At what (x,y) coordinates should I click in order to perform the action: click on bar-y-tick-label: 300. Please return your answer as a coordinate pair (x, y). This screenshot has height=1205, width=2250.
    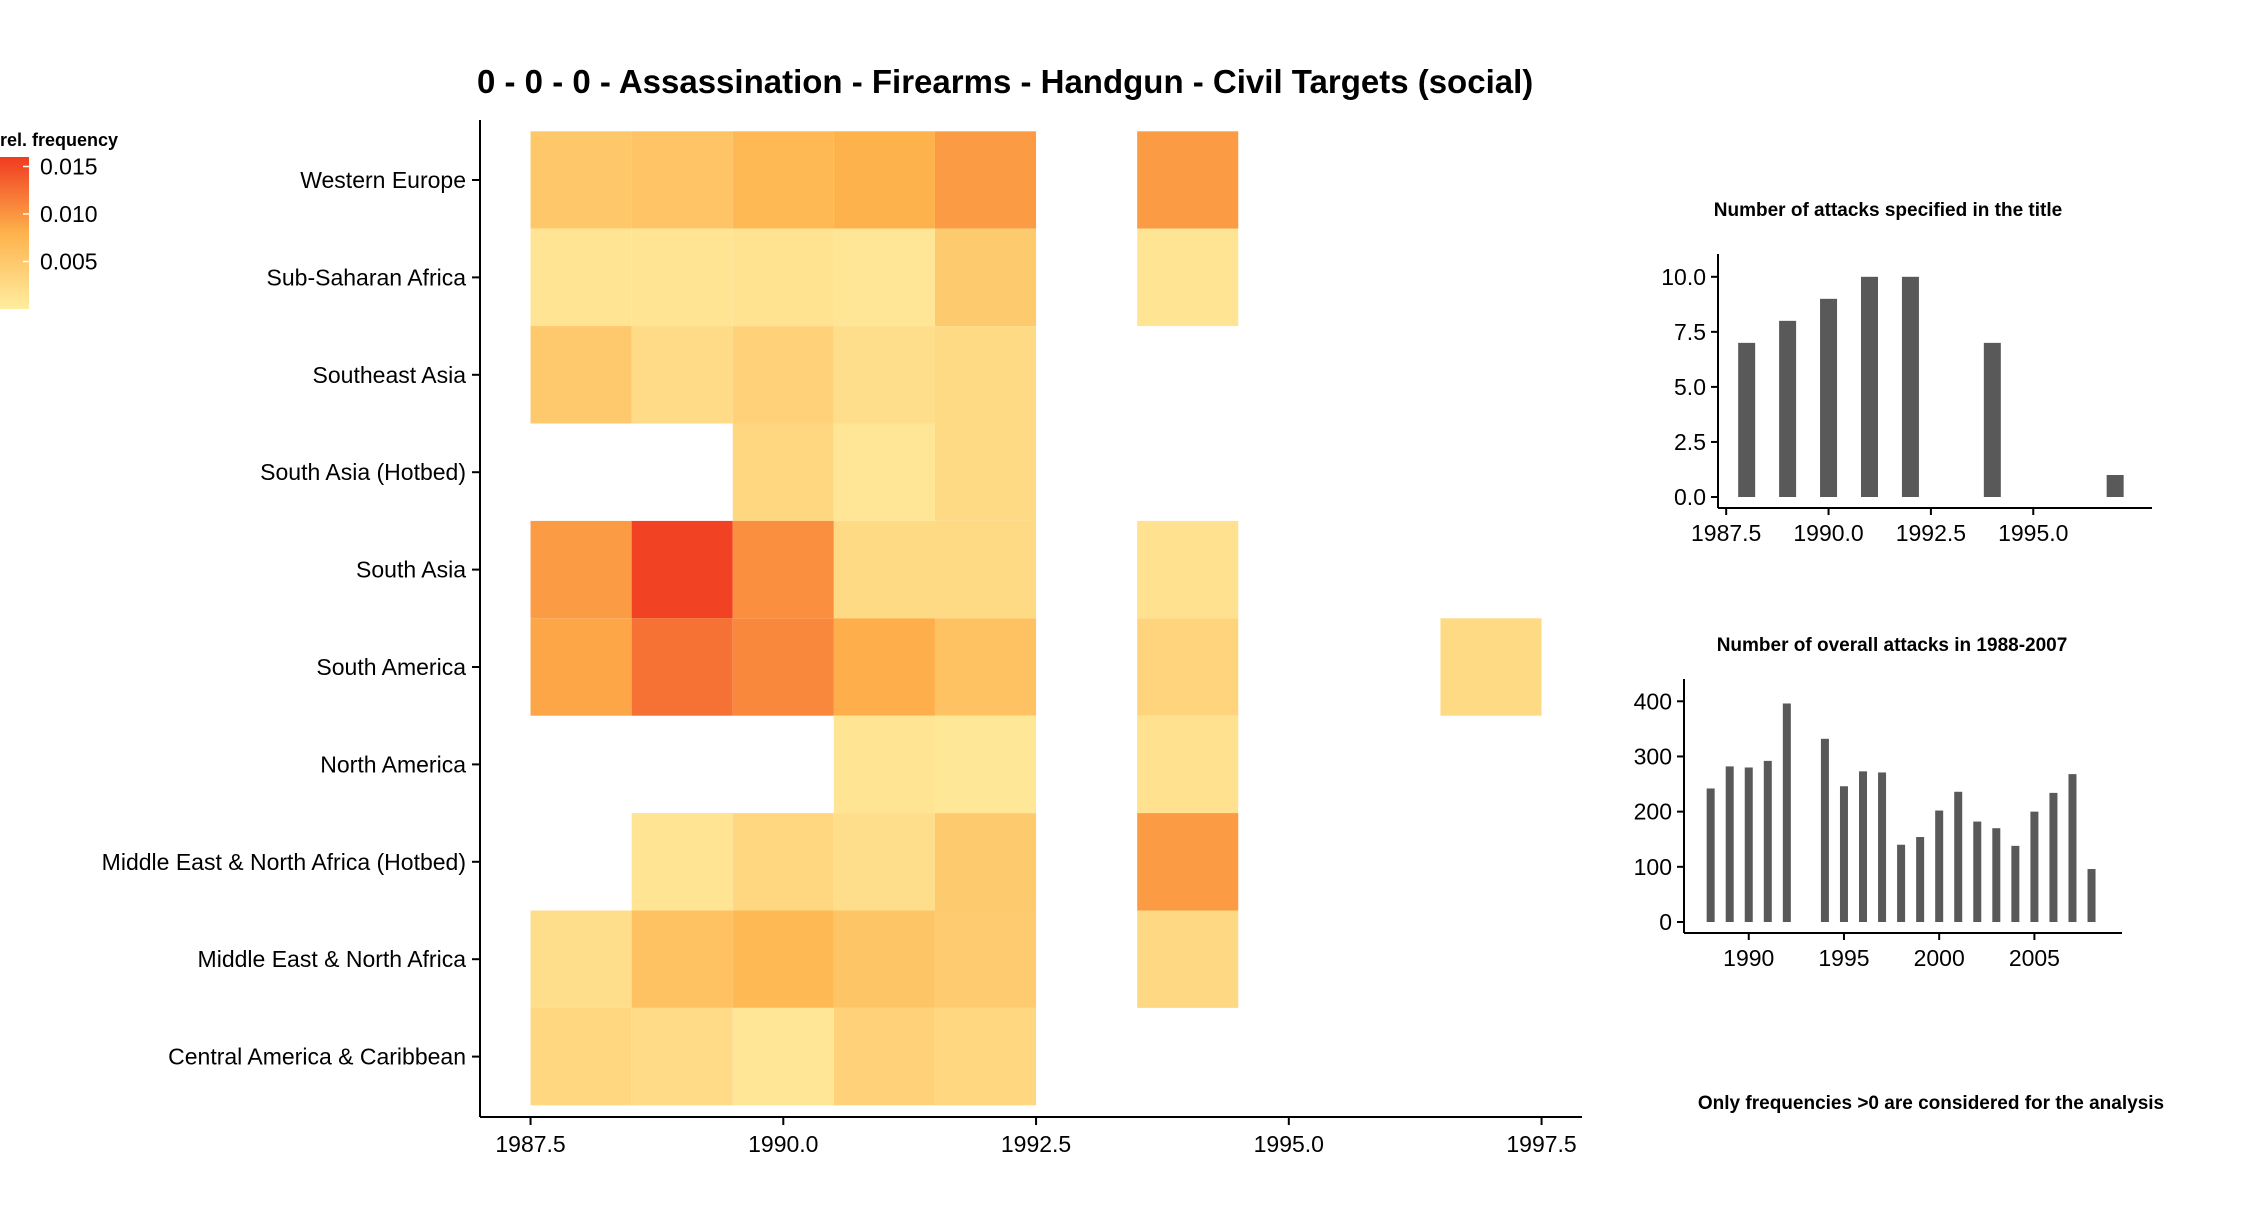
    Looking at the image, I should click on (1653, 756).